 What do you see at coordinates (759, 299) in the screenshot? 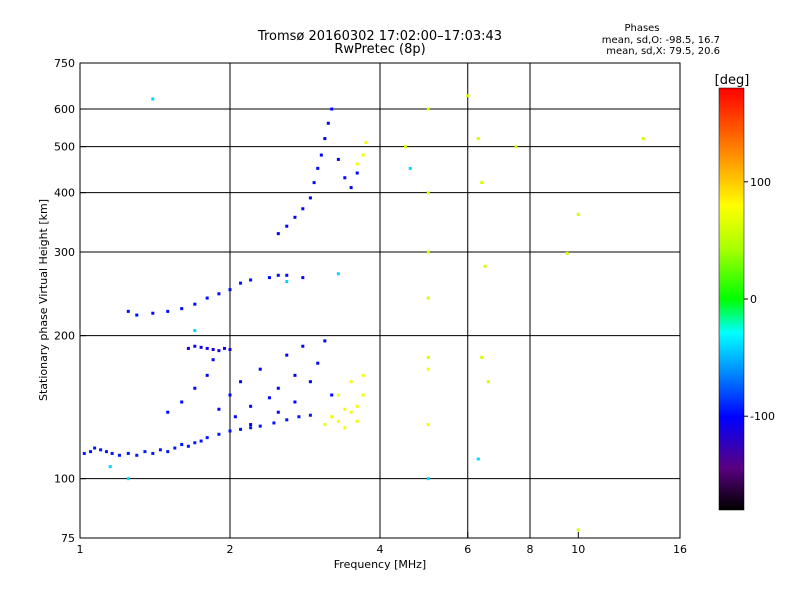
I see `colorbar-ticks: 100 0 -100` at bounding box center [759, 299].